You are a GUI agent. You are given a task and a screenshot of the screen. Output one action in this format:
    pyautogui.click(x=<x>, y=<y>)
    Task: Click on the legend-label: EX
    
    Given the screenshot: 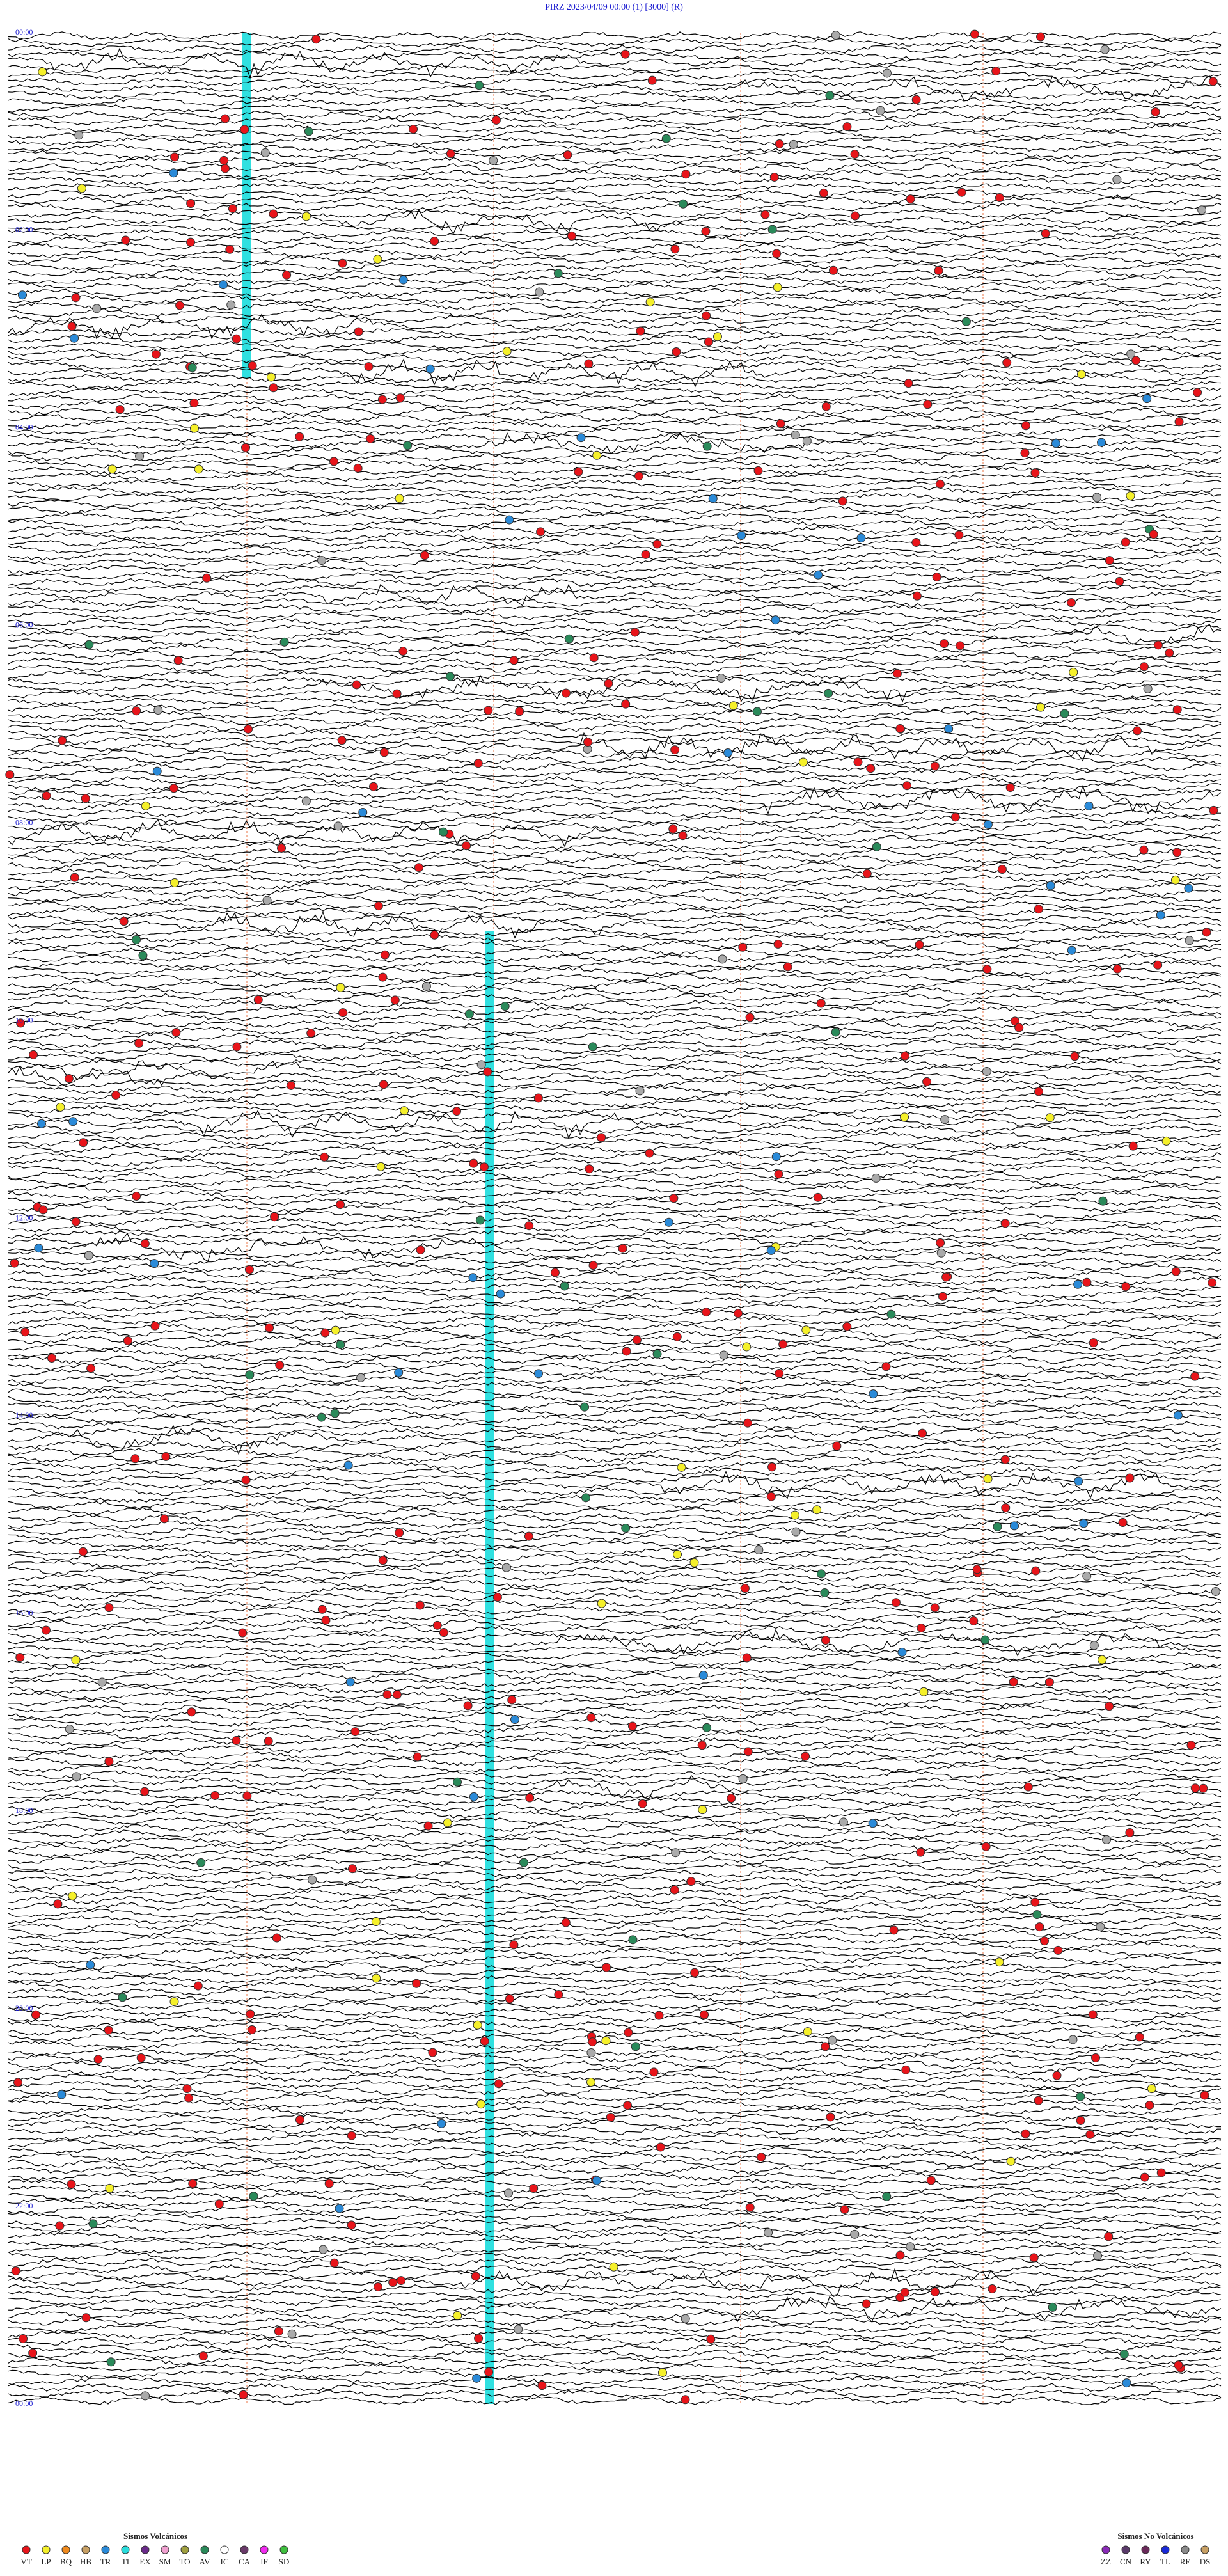 What is the action you would take?
    pyautogui.click(x=145, y=2561)
    